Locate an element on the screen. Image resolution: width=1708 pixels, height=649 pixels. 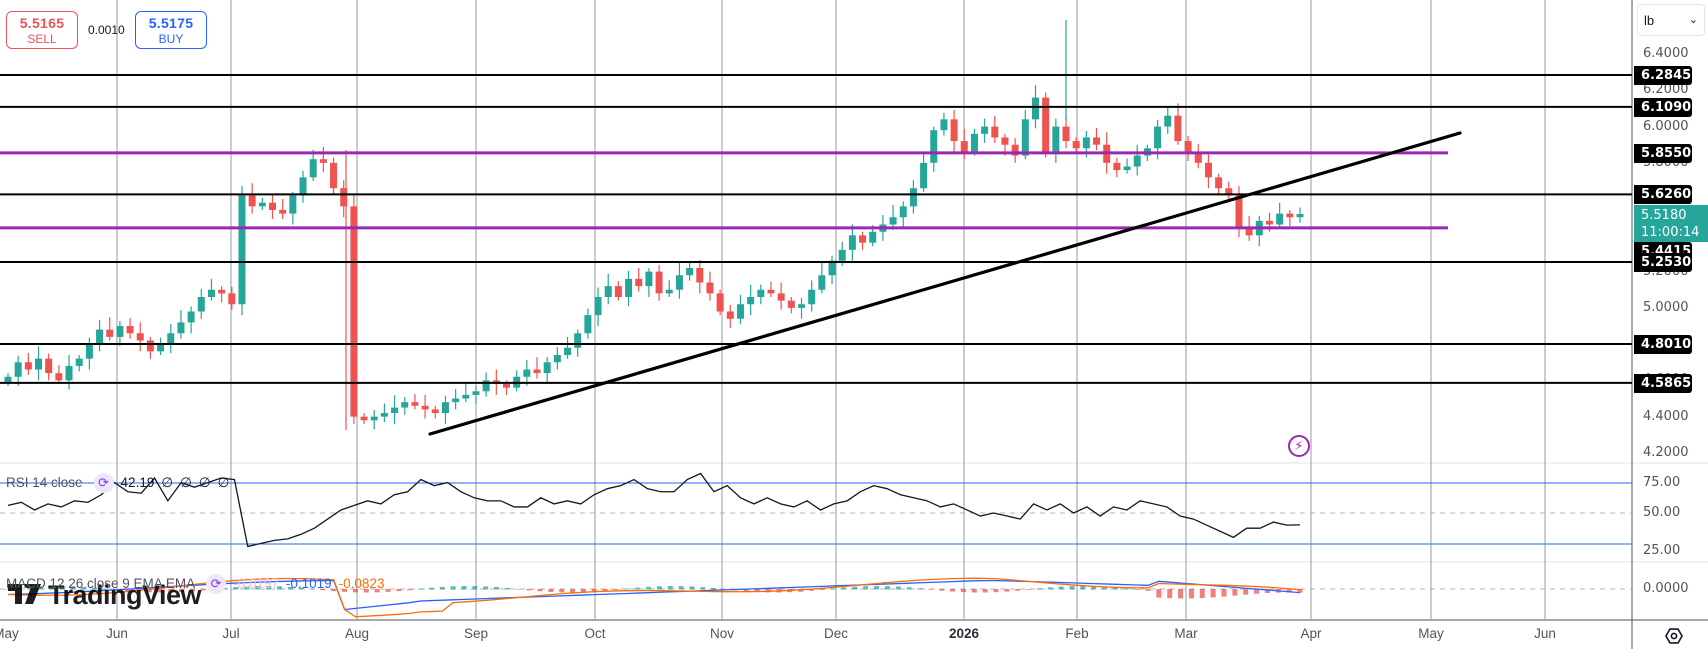
price-tick: 4.2000 is located at coordinates (1666, 452).